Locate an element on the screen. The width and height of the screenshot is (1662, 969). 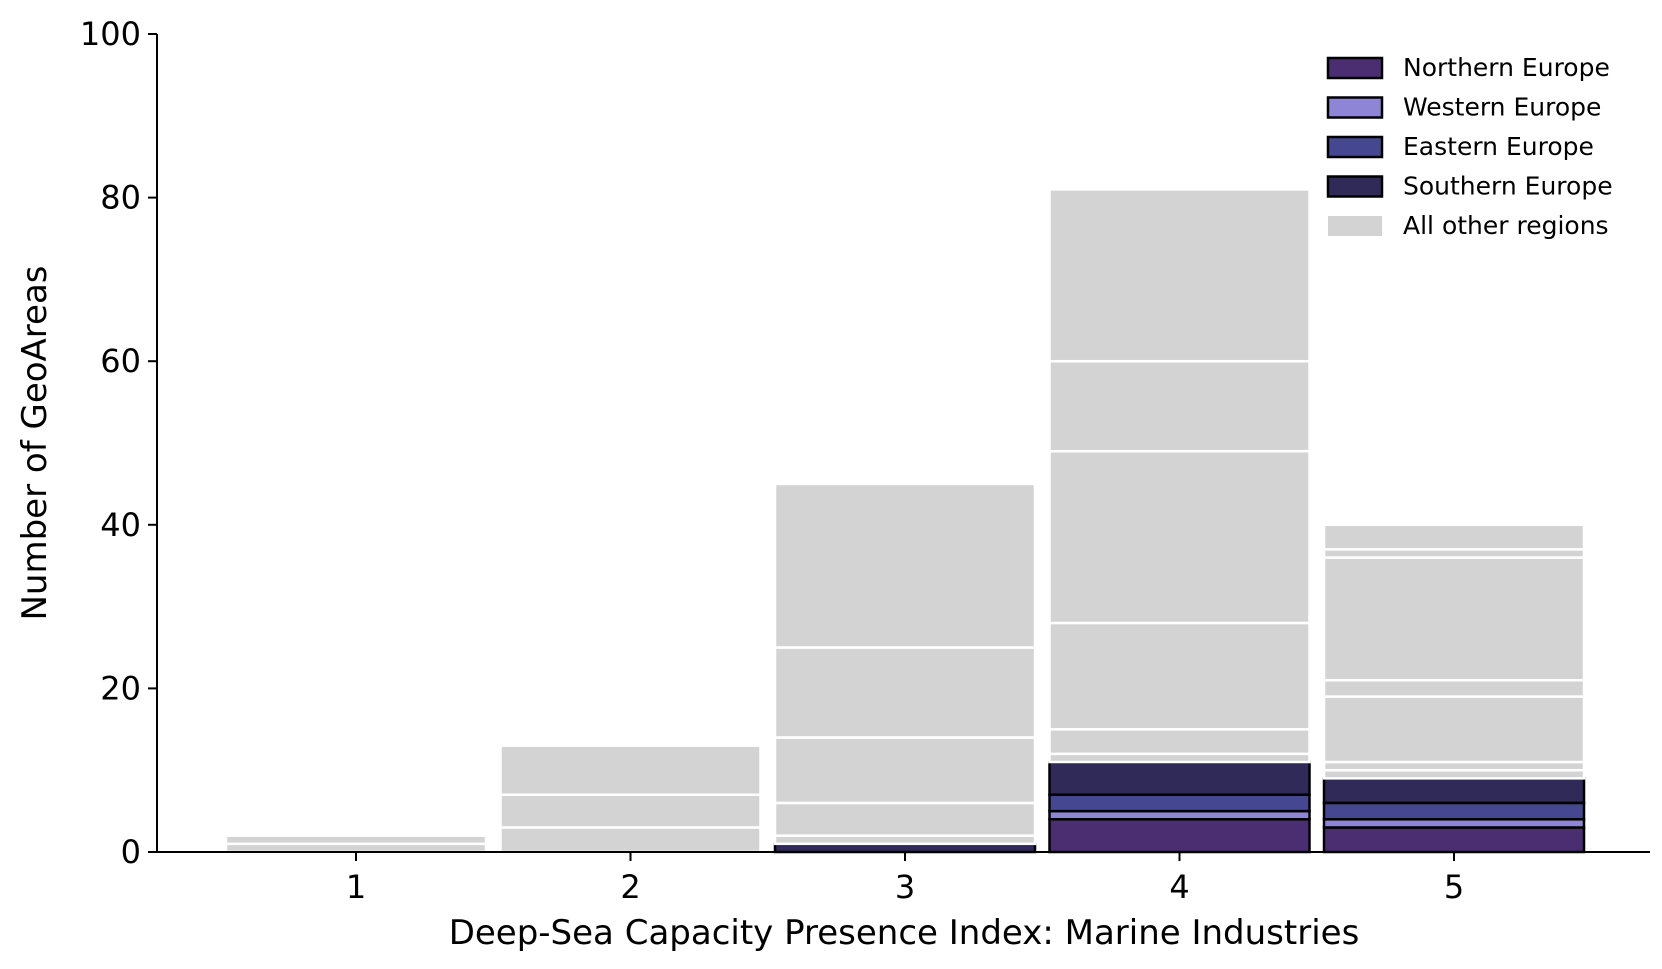
x-tick-label: 4 is located at coordinates (1179, 887).